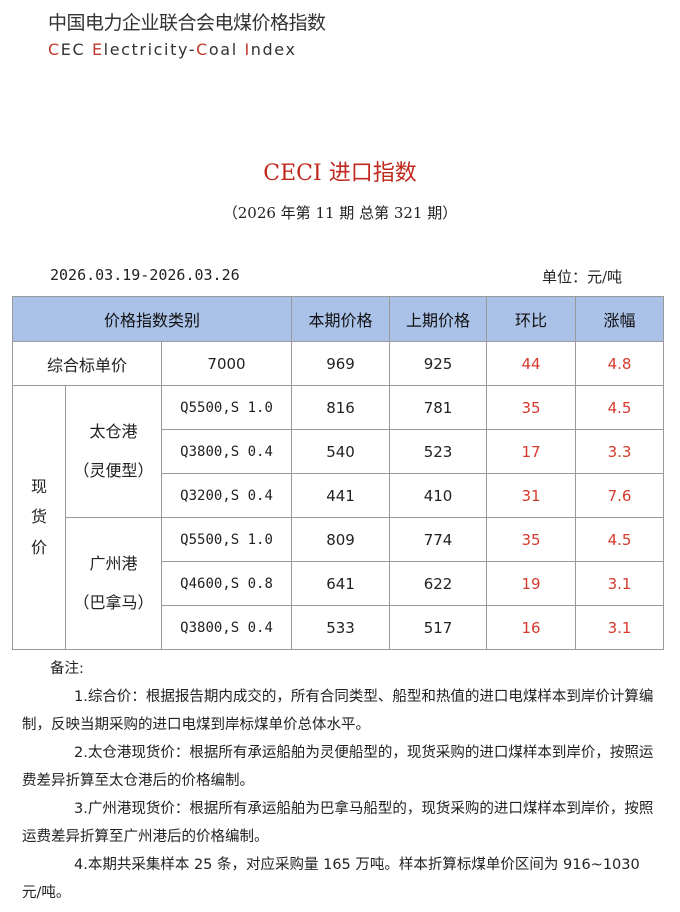  What do you see at coordinates (67, 669) in the screenshot?
I see `notes-title: 备注:` at bounding box center [67, 669].